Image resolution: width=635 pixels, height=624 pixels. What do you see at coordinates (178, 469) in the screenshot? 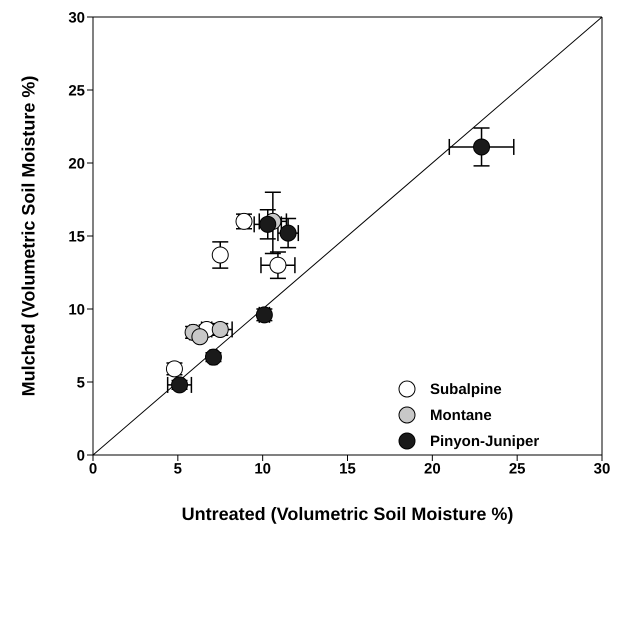
I see `x-tick-label: 5` at bounding box center [178, 469].